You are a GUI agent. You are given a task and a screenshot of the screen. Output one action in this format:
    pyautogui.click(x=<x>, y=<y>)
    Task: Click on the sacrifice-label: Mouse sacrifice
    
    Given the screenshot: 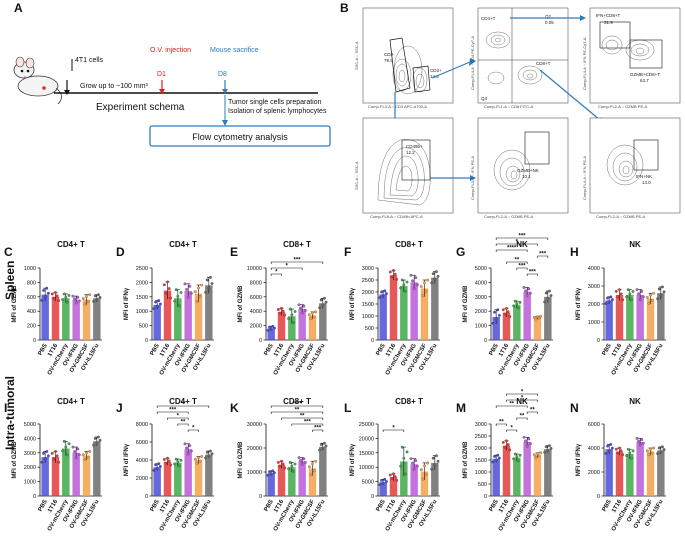 What is the action you would take?
    pyautogui.click(x=234, y=50)
    